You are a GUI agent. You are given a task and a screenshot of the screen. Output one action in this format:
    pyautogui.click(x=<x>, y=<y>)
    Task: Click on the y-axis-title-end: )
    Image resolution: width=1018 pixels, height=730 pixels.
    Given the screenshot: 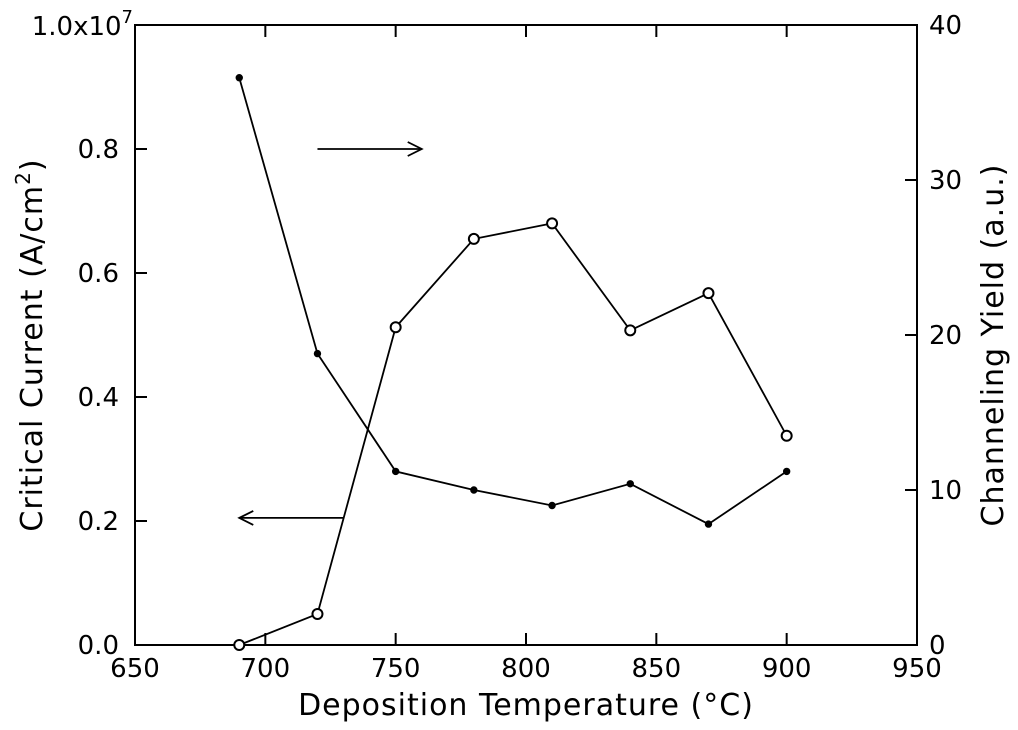 What is the action you would take?
    pyautogui.click(x=32, y=164)
    